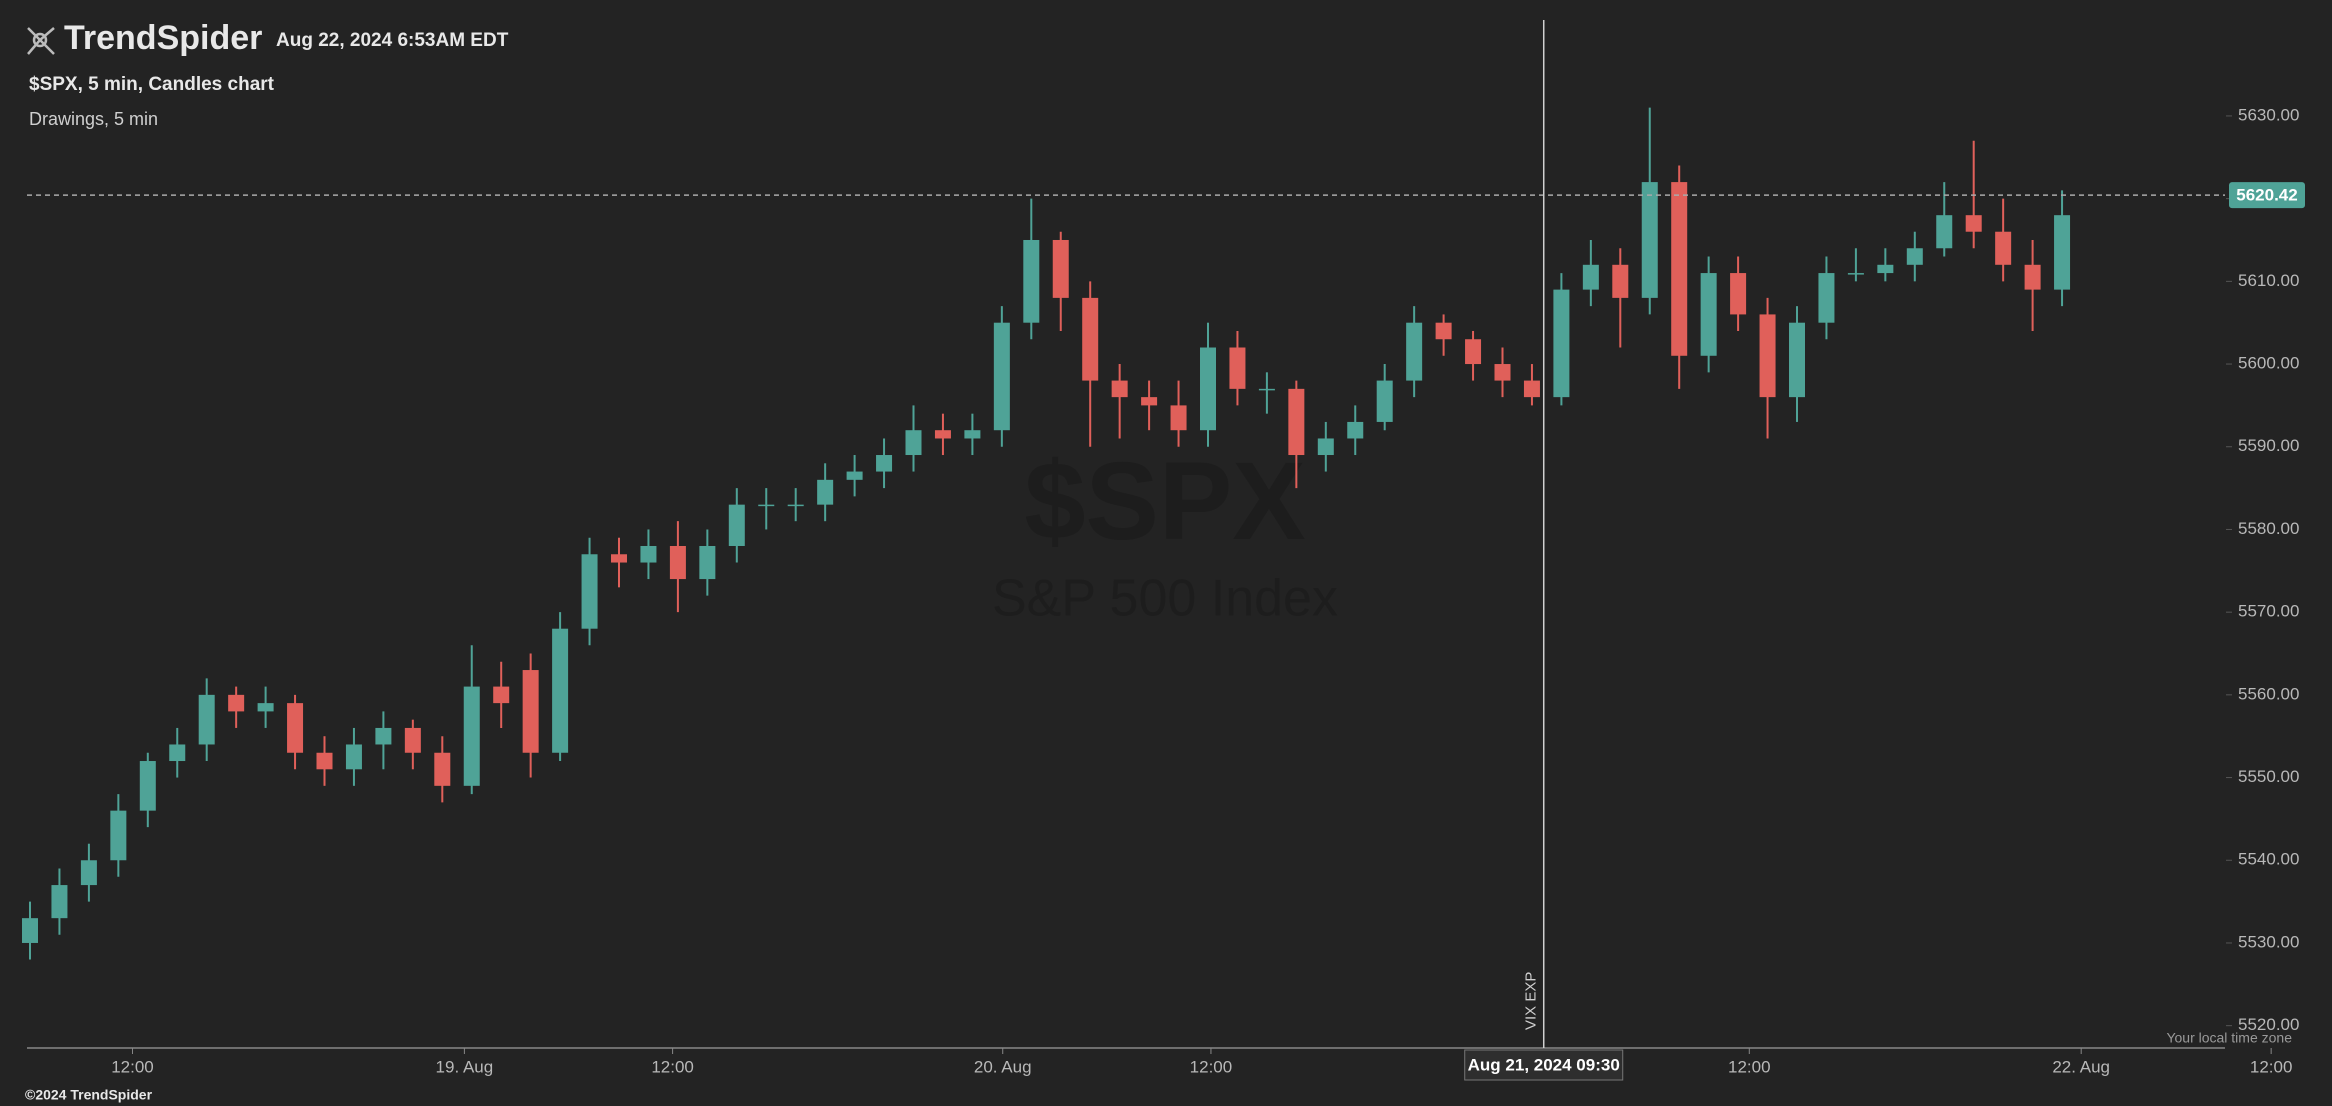 The width and height of the screenshot is (2332, 1106). Describe the element at coordinates (2268, 114) in the screenshot. I see `y-tick-label: 5630.00` at that location.